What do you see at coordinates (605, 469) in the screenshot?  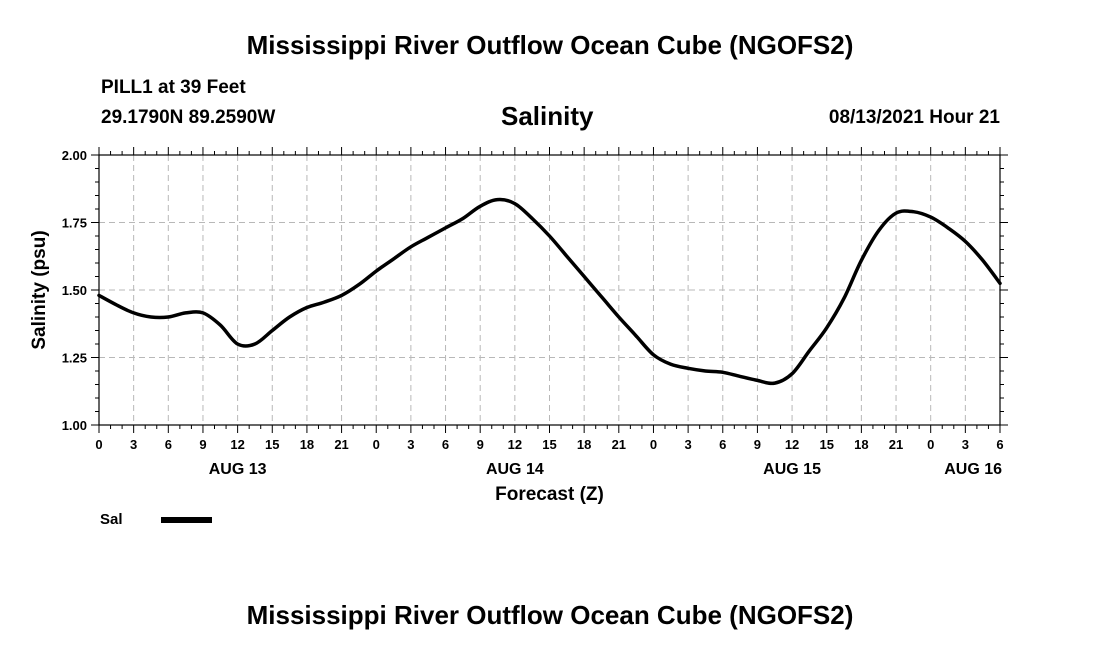 I see `date-labels: AUG 13 AUG 14 AUG 15 AUG 16` at bounding box center [605, 469].